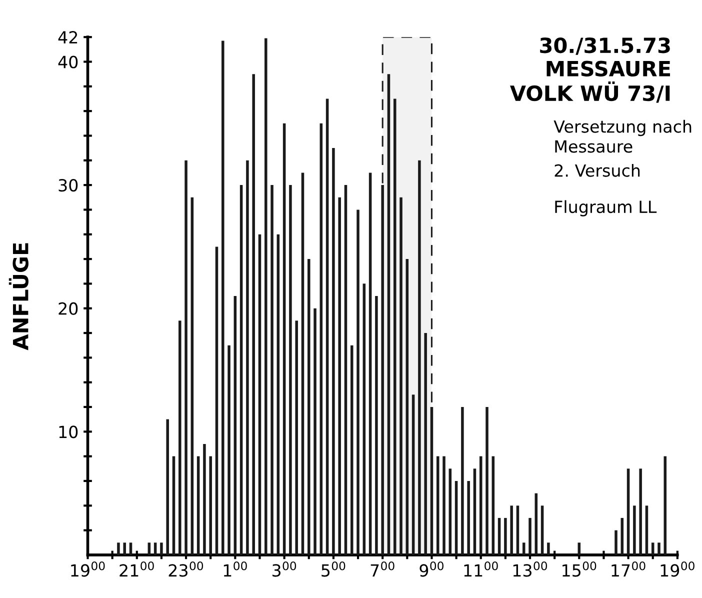 This screenshot has height=598, width=702. Describe the element at coordinates (623, 136) in the screenshot. I see `annotation: Versetzung nach Messaure` at that location.